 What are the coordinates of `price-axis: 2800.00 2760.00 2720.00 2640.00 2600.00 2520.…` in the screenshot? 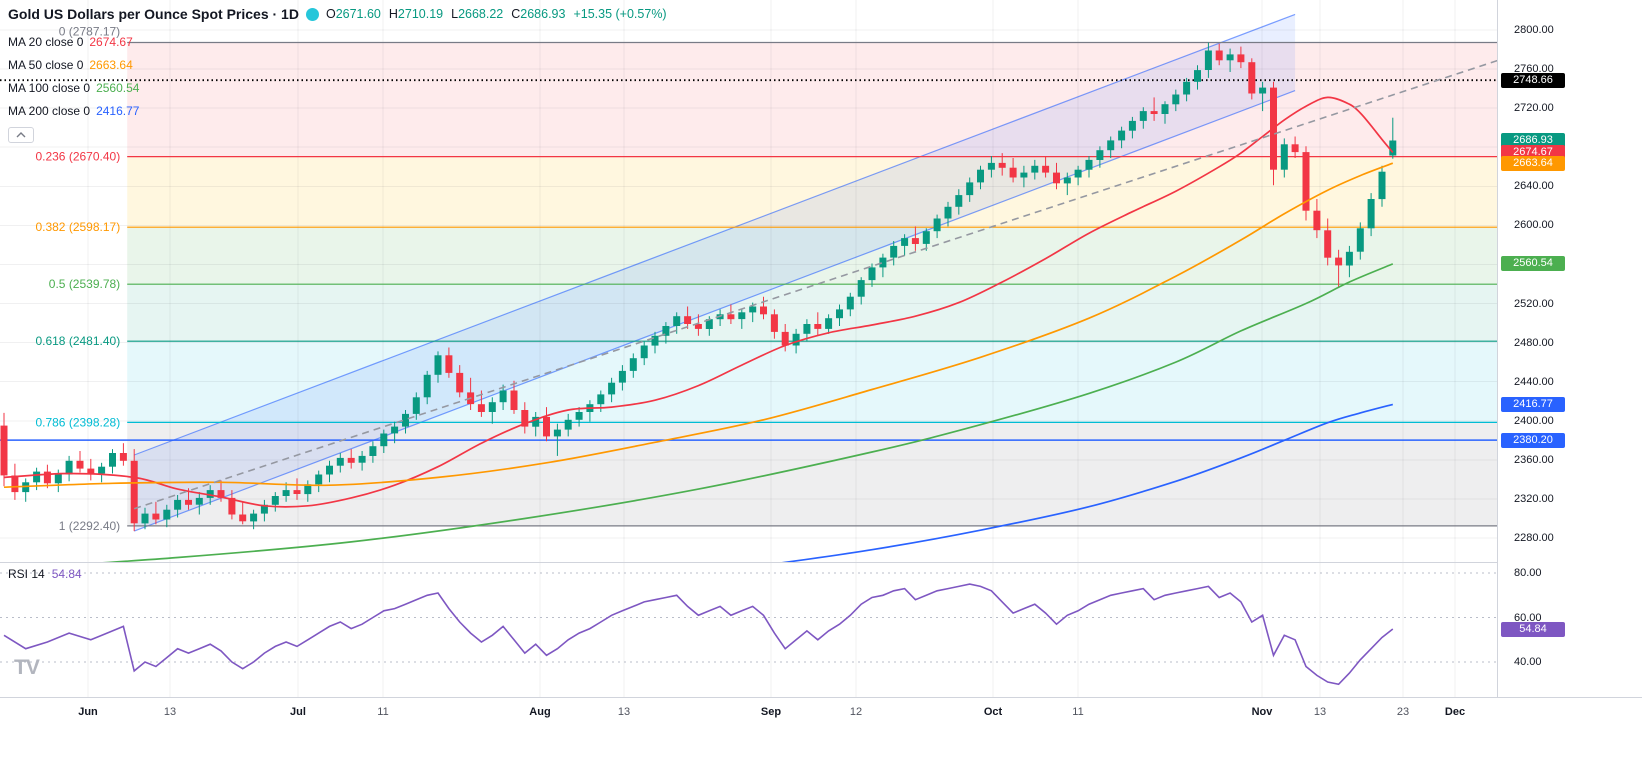 It's located at (1569, 348).